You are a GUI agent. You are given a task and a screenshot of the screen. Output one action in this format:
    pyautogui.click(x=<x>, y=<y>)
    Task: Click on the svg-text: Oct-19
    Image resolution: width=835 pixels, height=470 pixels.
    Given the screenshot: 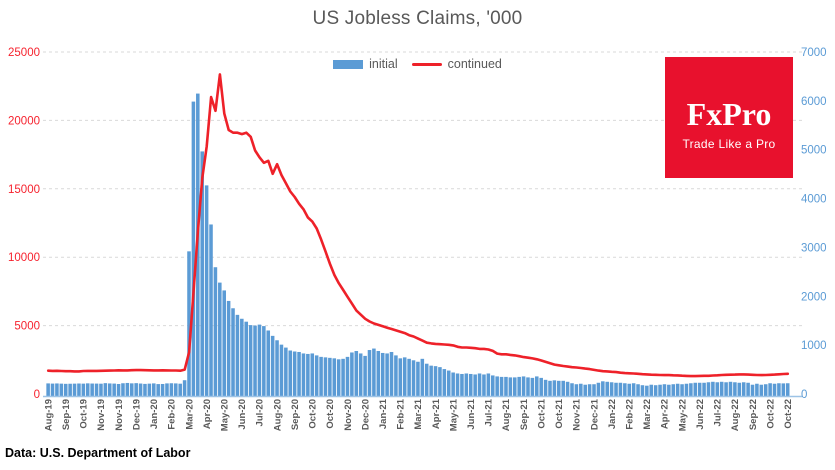 What is the action you would take?
    pyautogui.click(x=84, y=414)
    